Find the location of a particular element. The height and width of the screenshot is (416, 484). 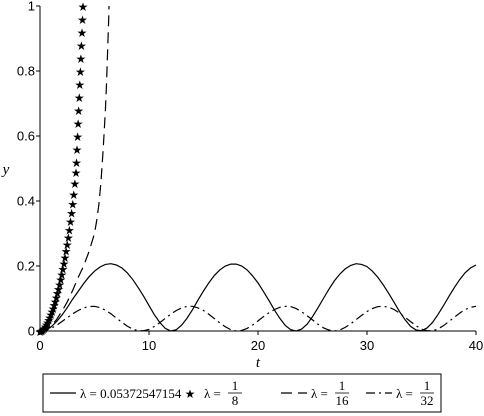

y-axis-title: y is located at coordinates (5, 170).